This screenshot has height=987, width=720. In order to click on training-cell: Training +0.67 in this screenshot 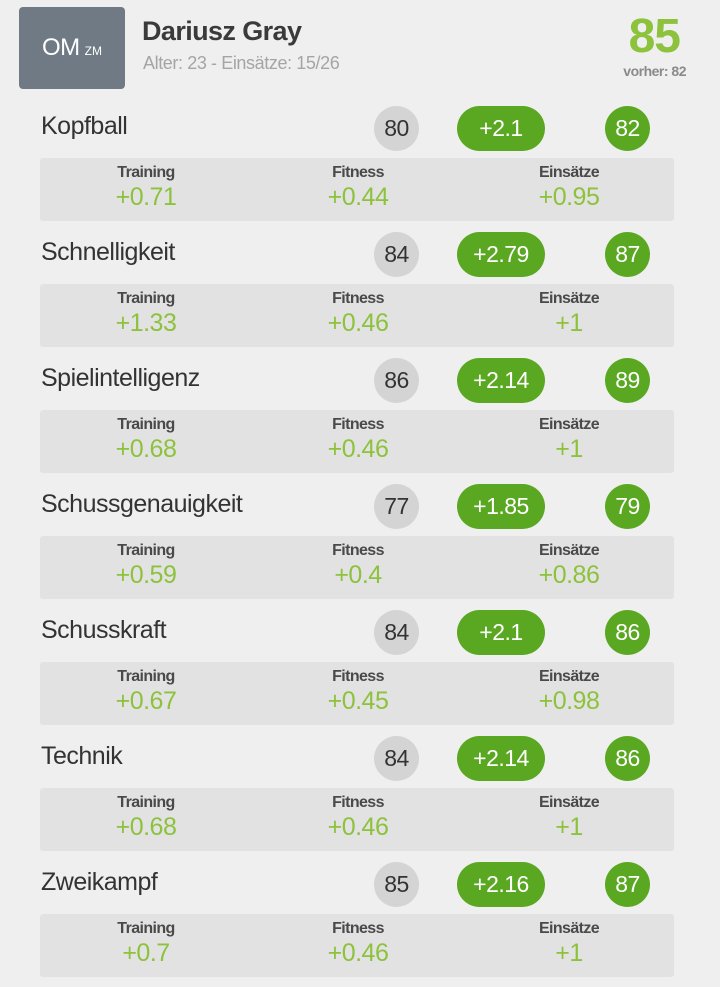, I will do `click(146, 692)`.